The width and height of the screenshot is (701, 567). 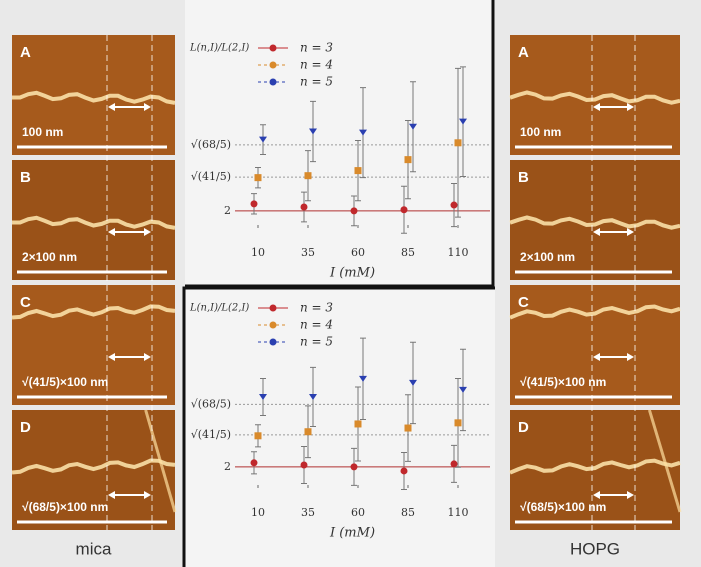 What do you see at coordinates (65, 382) in the screenshot?
I see `scale-label: √(41/5)×100 nm` at bounding box center [65, 382].